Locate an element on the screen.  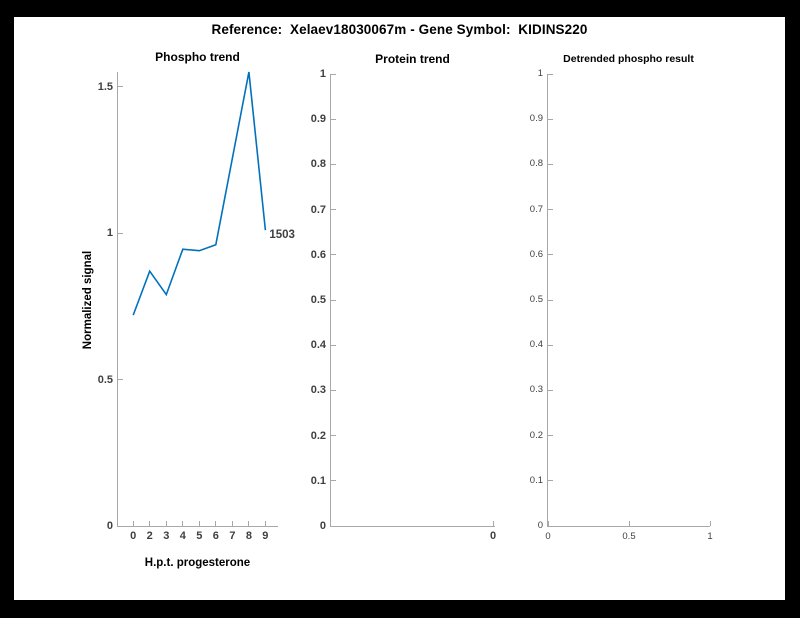
series-phospho-signal is located at coordinates (199, 193).